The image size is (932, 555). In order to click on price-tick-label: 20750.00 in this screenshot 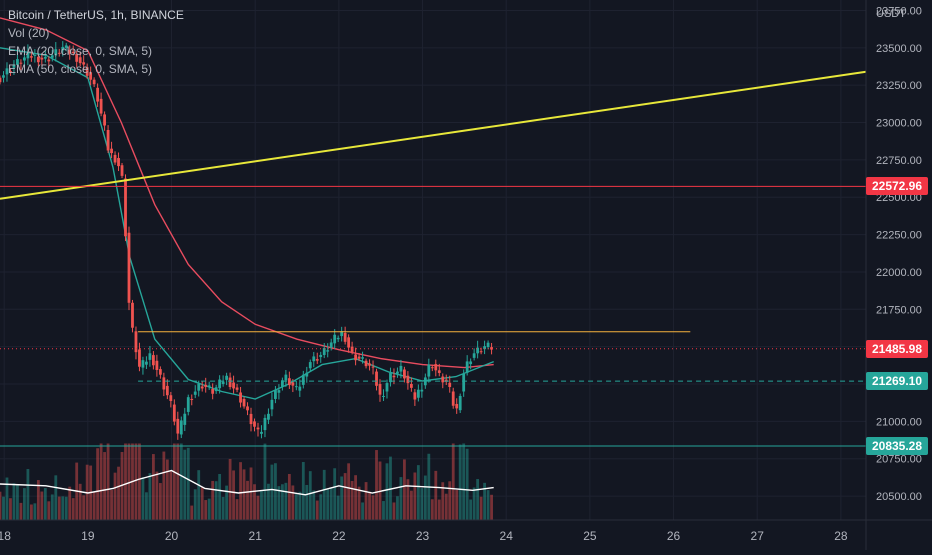, I will do `click(899, 460)`.